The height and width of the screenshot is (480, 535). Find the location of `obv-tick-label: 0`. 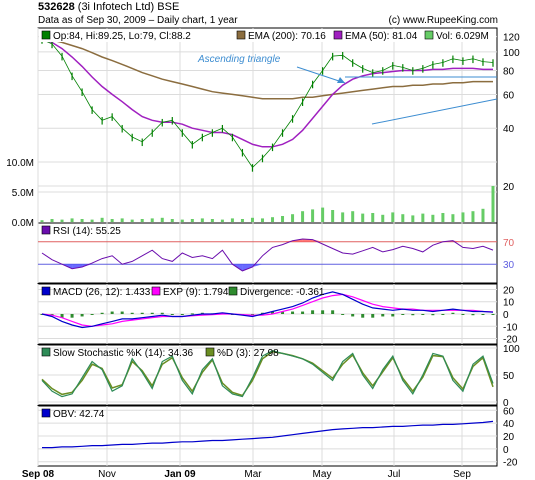

obv-tick-label: 0 is located at coordinates (506, 450).